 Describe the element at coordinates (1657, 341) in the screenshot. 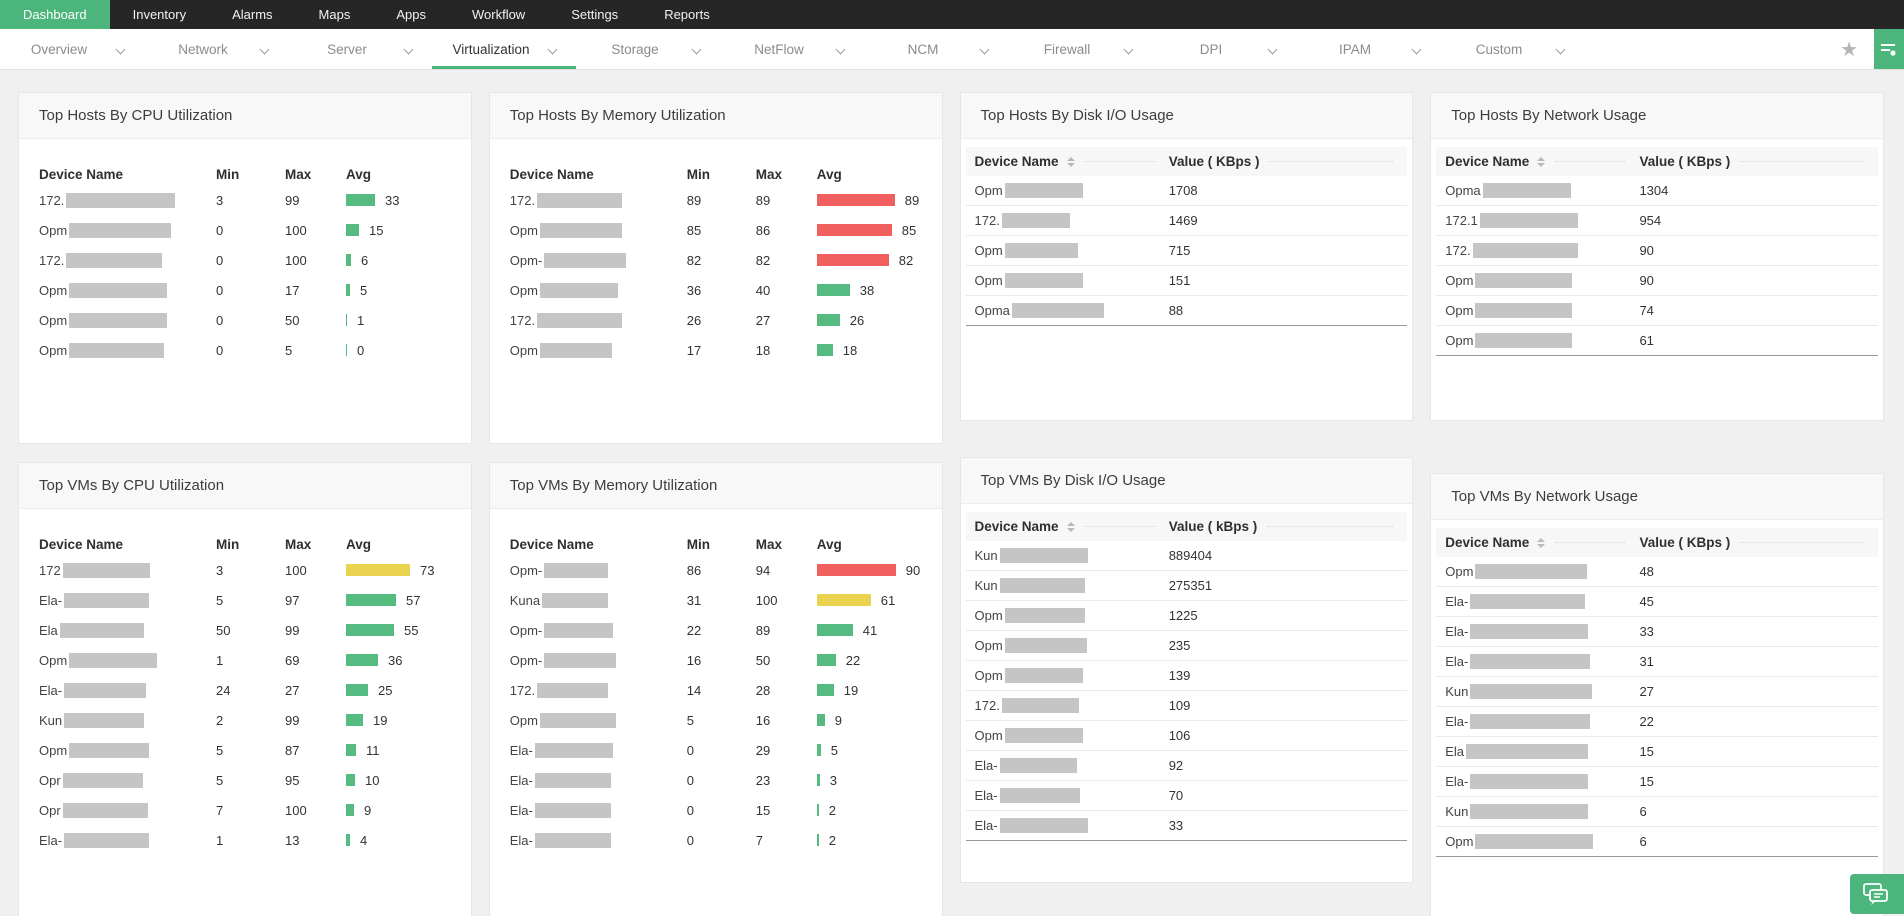

I see `table-row: Opm 61` at that location.